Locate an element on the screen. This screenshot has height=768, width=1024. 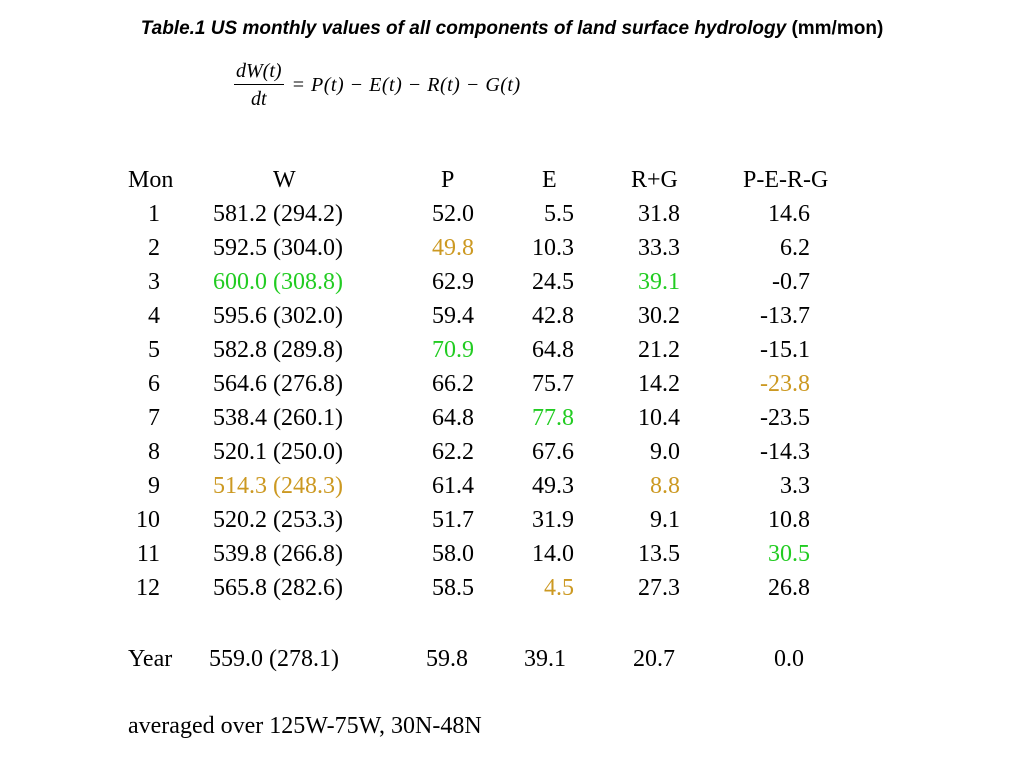
row-11-cell-perg: 30.5 is located at coordinates (789, 554).